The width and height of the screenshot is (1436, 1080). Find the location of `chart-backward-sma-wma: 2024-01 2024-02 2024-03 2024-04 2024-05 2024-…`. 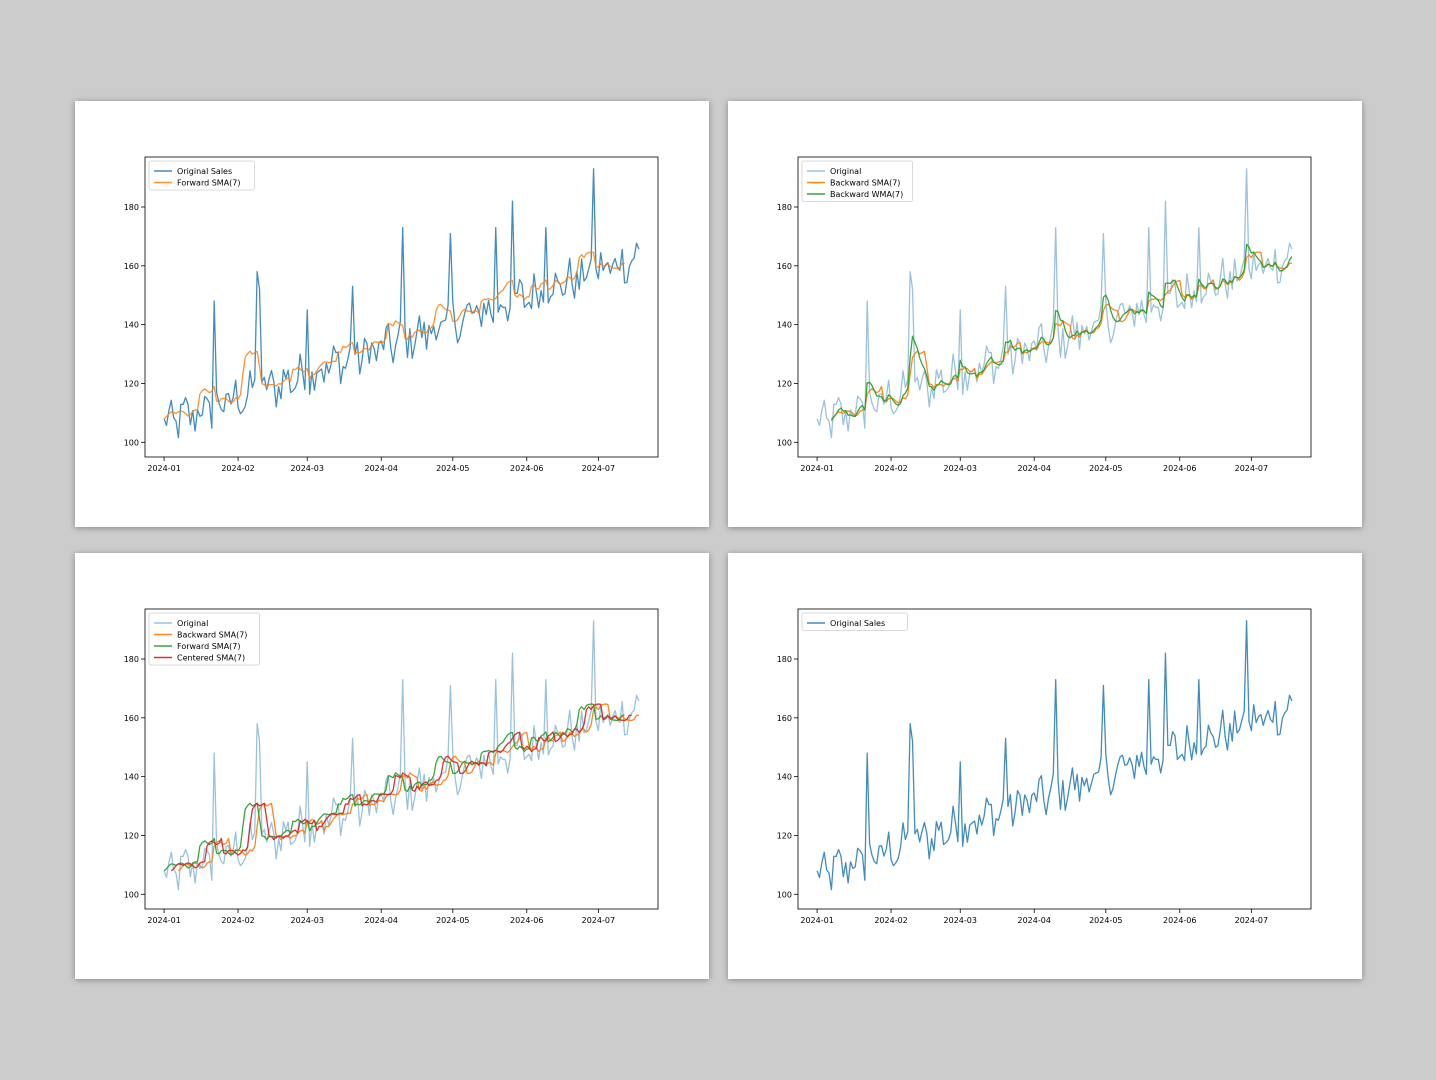

chart-backward-sma-wma: 2024-01 2024-02 2024-03 2024-04 2024-05 2024-… is located at coordinates (1044, 314).